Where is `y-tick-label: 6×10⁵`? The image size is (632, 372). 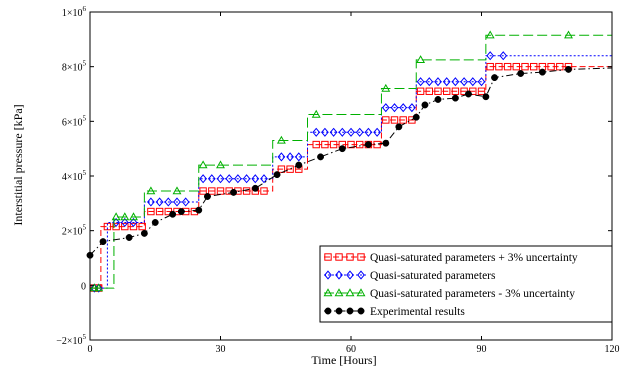 y-tick-label: 6×10⁵ is located at coordinates (74, 121).